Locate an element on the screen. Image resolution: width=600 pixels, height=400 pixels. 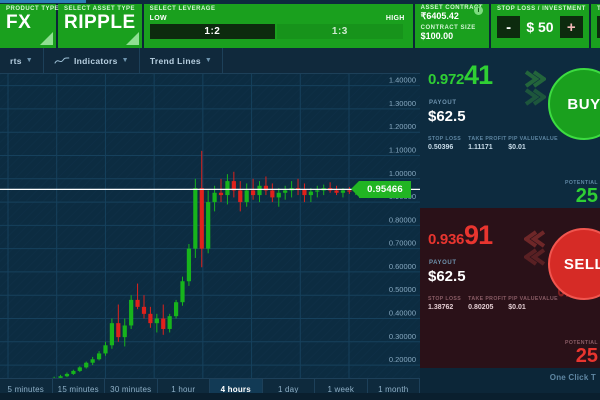
leverage-option-2: 1:3 is located at coordinates (341, 31).